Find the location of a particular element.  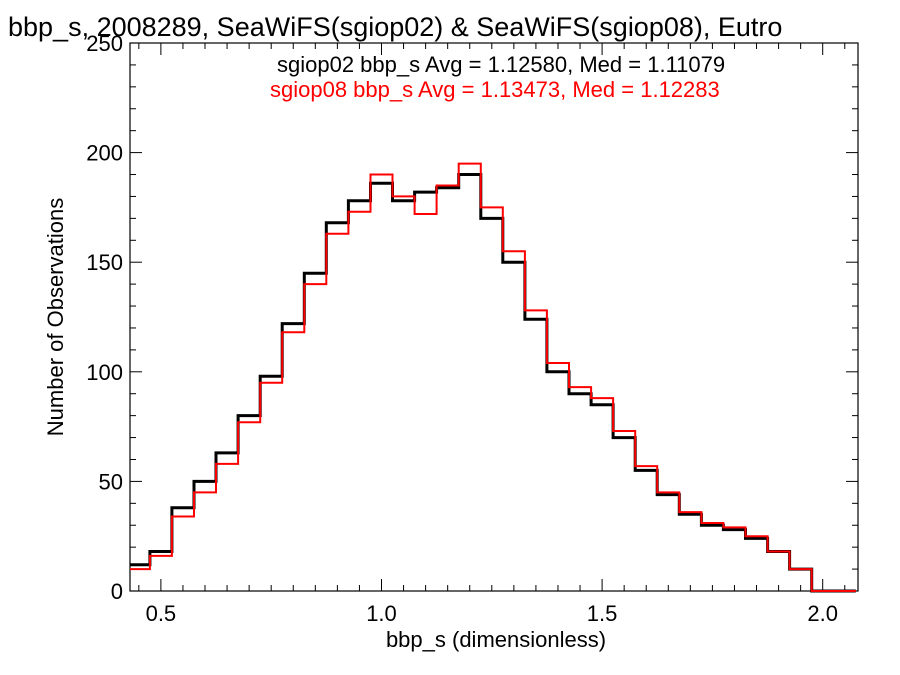

x-tick-label: 0.5 is located at coordinates (161, 613).